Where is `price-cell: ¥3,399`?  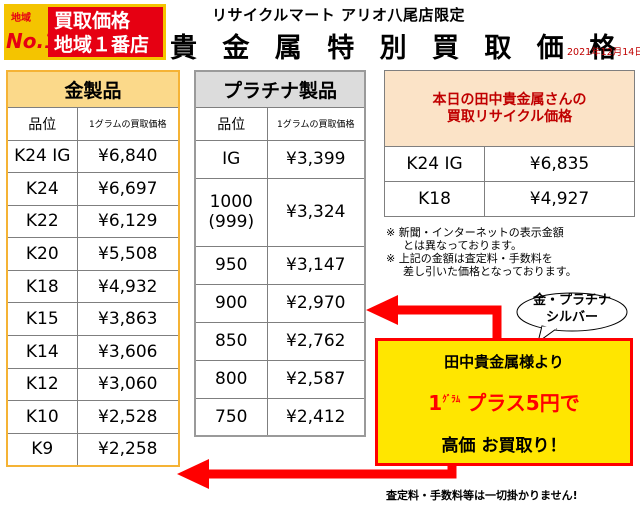 price-cell: ¥3,399 is located at coordinates (316, 159).